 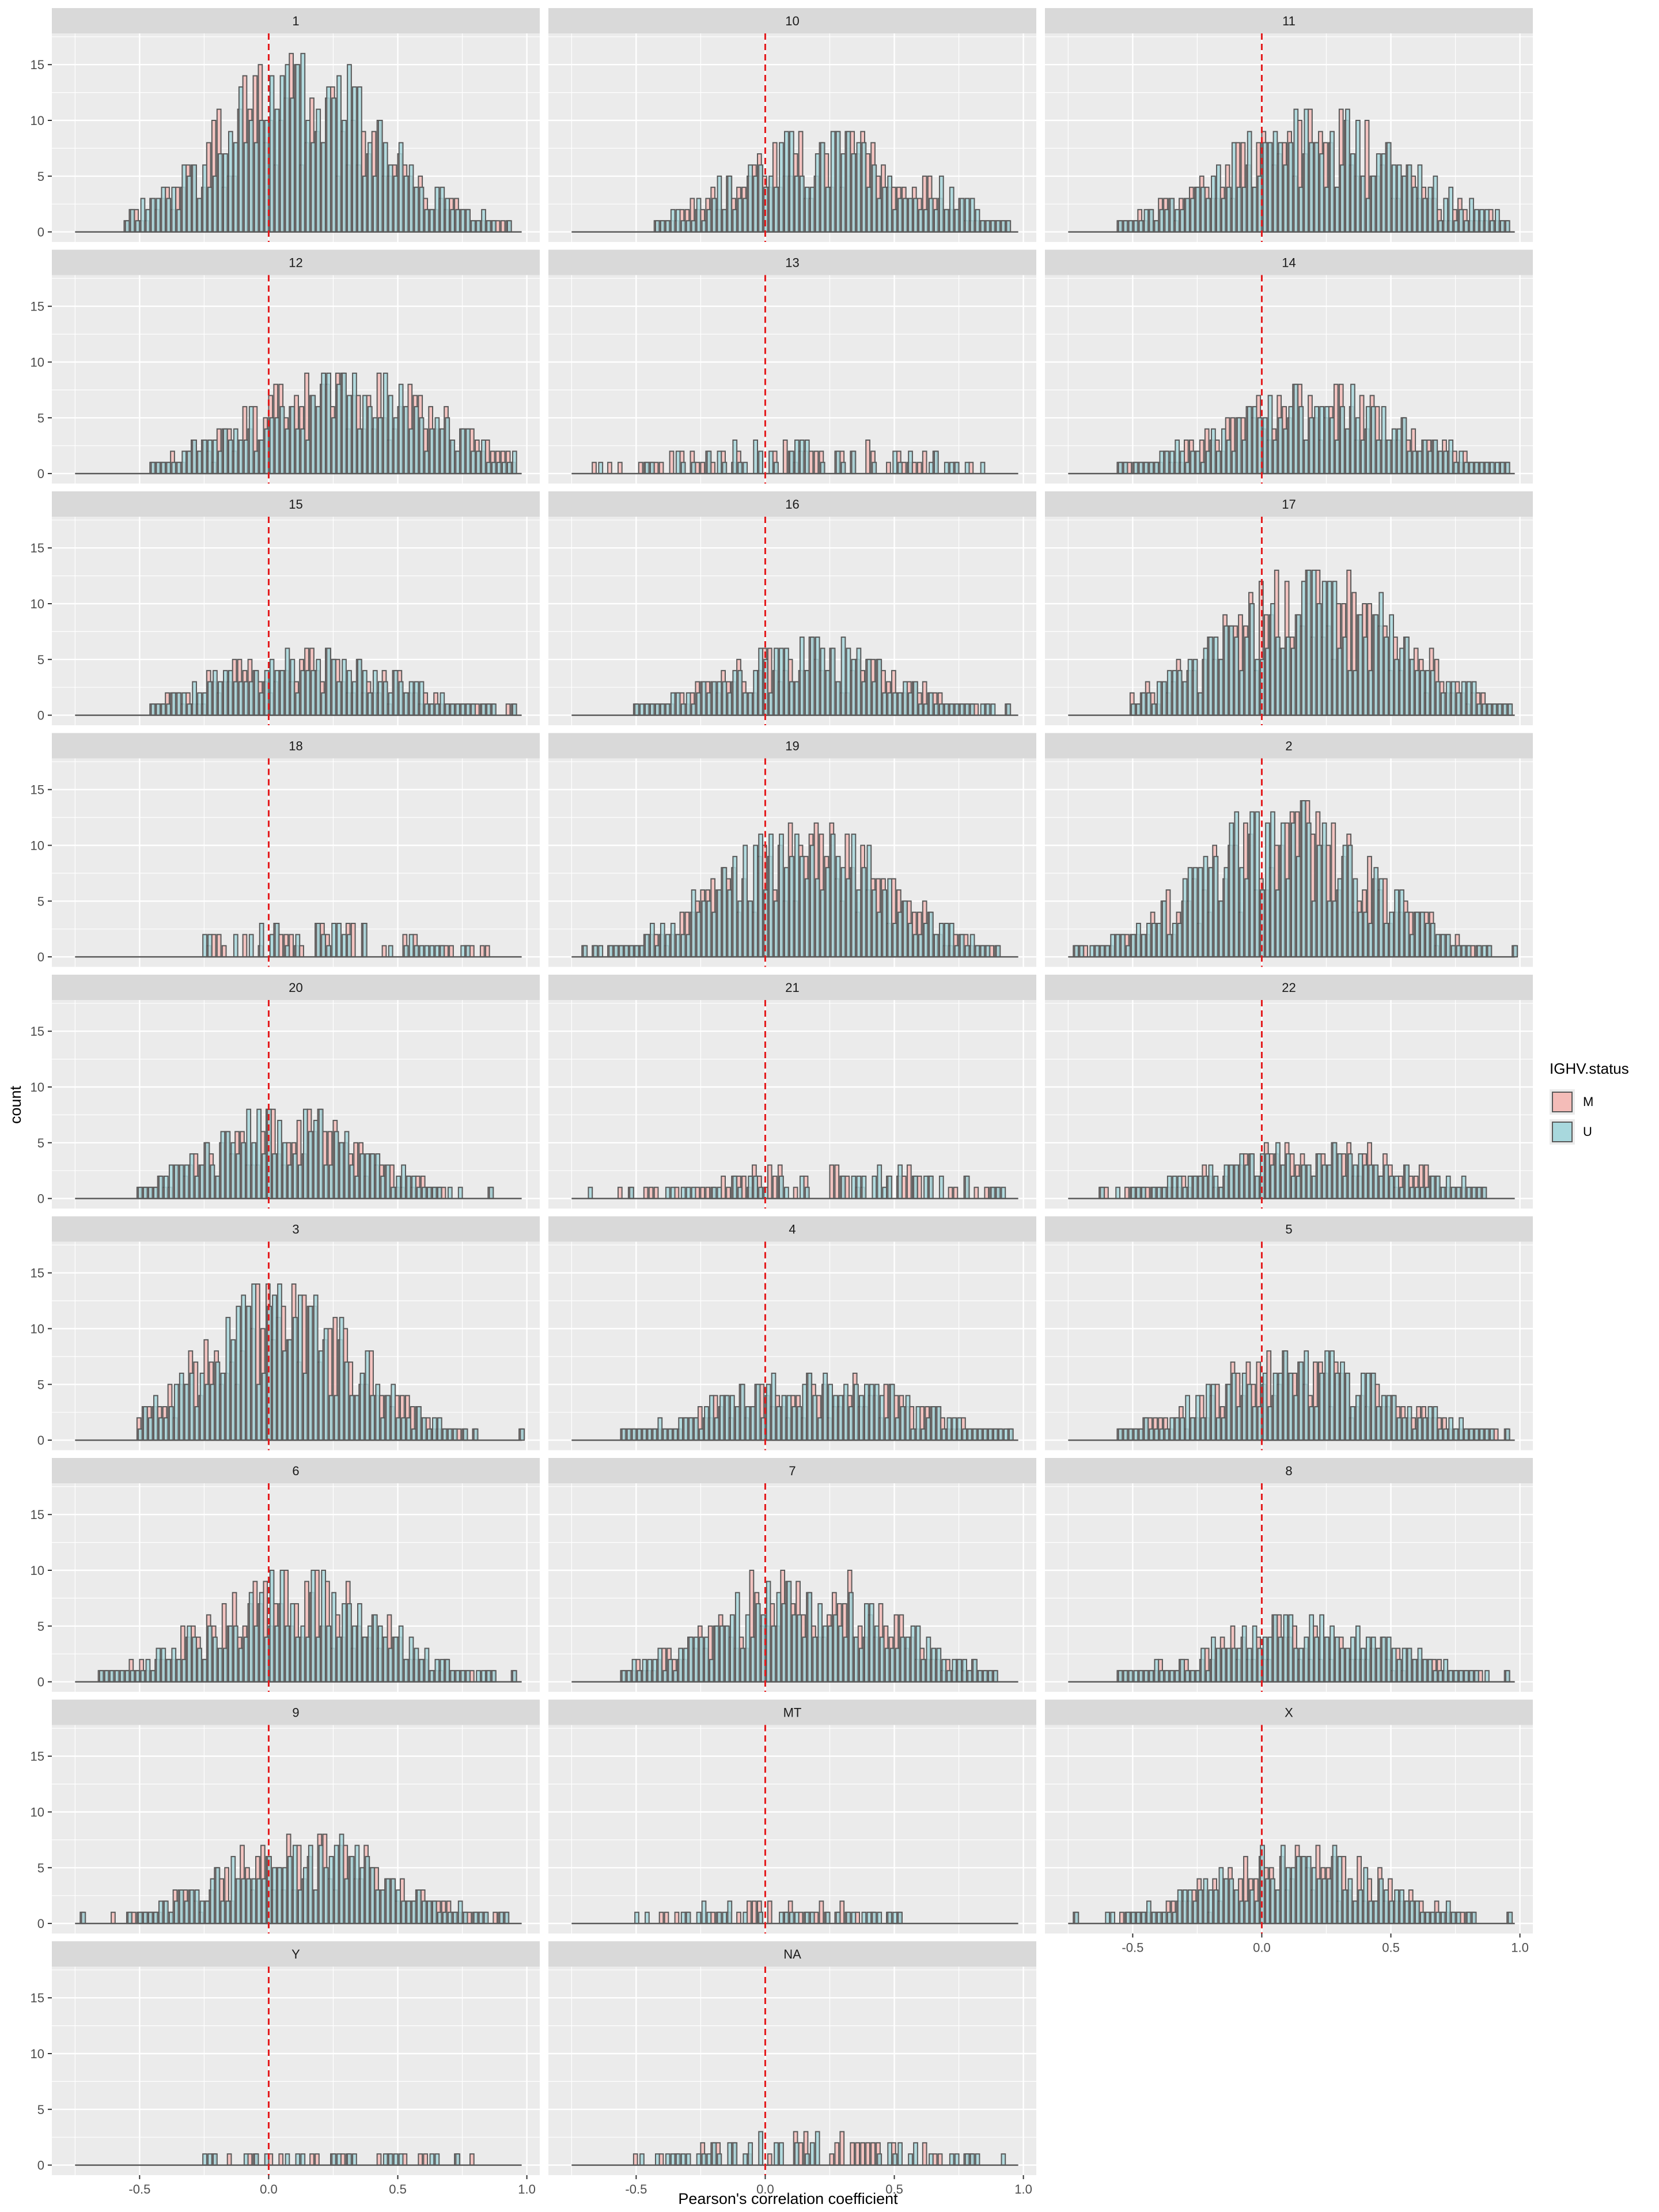 What do you see at coordinates (295, 1229) in the screenshot?
I see `facet-strip-label: 3` at bounding box center [295, 1229].